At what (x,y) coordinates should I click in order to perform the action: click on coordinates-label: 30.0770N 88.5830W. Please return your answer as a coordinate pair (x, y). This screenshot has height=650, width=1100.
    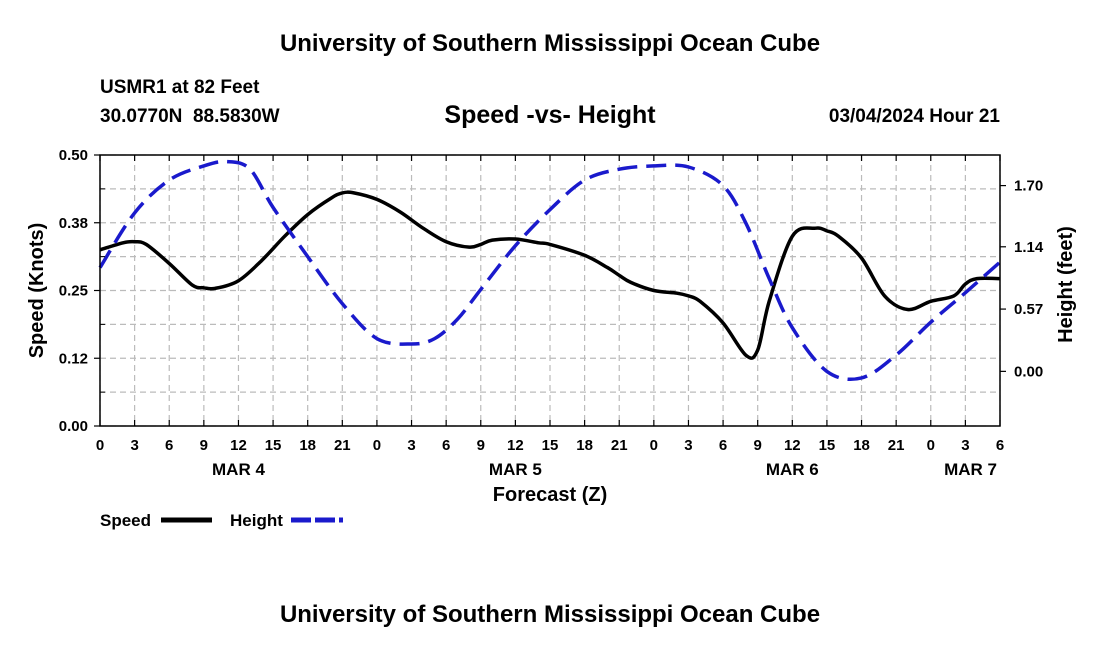
    Looking at the image, I should click on (190, 116).